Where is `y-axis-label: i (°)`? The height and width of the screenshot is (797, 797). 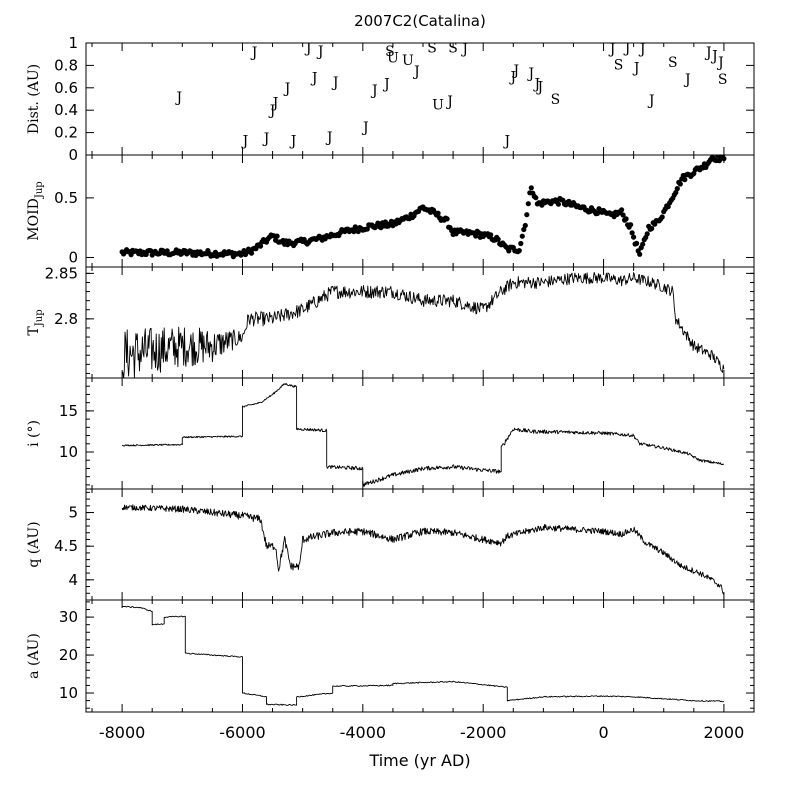
y-axis-label: i (°) is located at coordinates (34, 433).